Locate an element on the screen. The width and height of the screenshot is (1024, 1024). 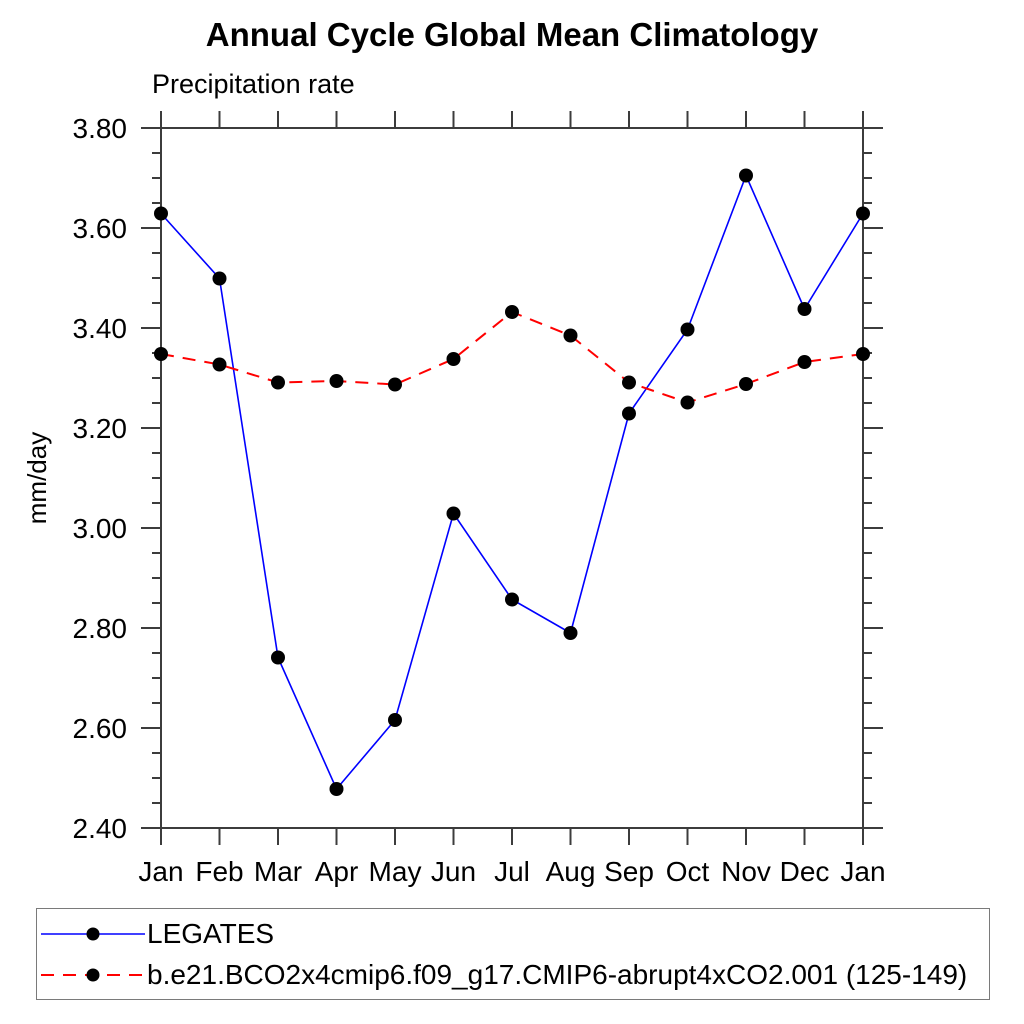
x-tick-label: Jun is located at coordinates (453, 871).